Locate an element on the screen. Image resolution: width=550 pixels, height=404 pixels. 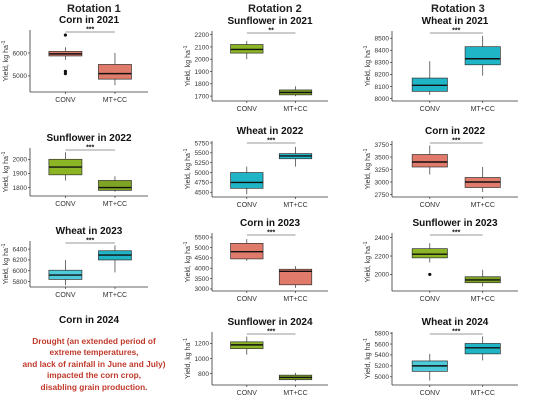
panel-title: Sunflower in 2022 is located at coordinates (88, 138).